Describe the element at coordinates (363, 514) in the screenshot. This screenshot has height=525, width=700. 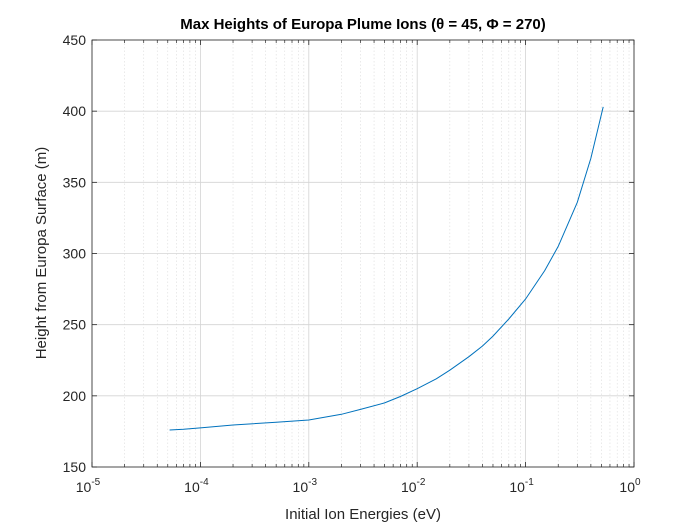
I see `x-axis-label: Initial Ion Energies (eV)` at that location.